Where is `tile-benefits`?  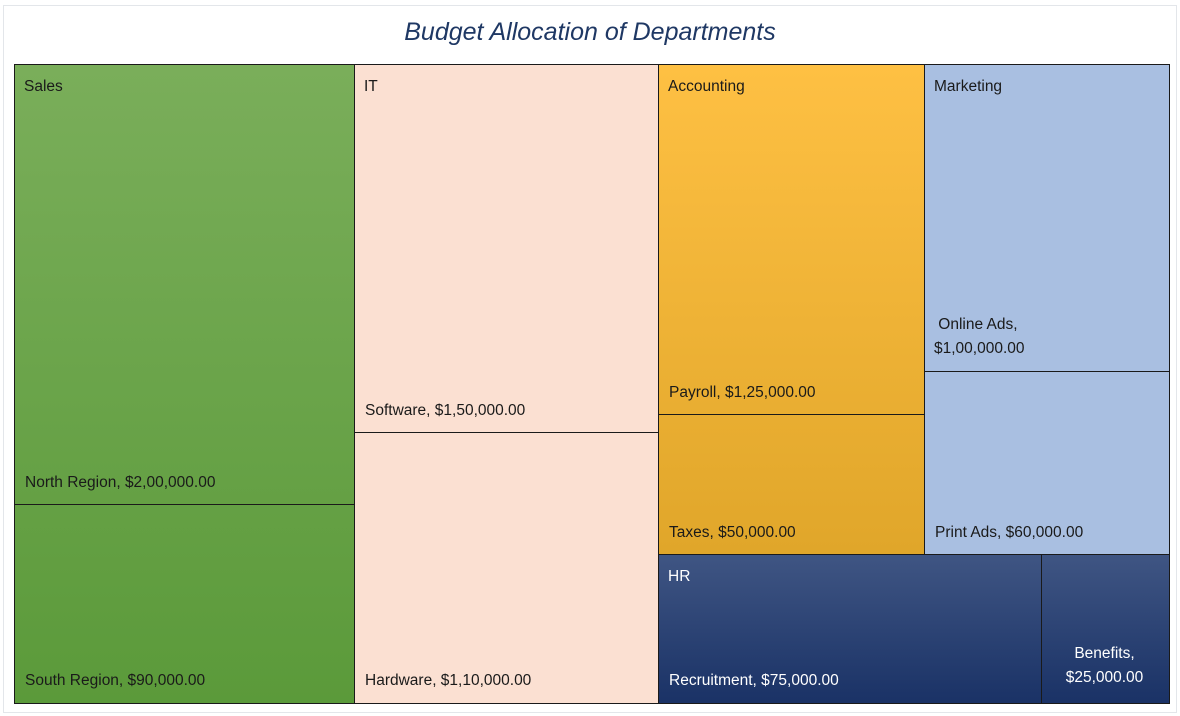 tile-benefits is located at coordinates (1105, 629).